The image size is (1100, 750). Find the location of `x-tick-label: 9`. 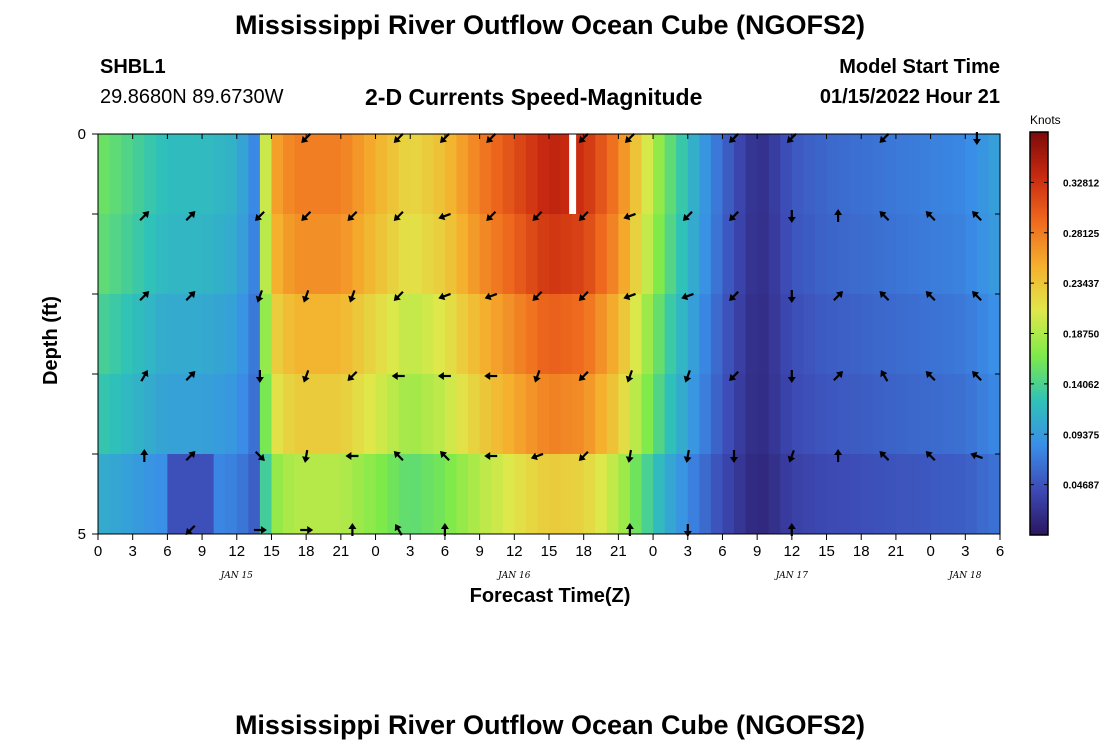

x-tick-label: 9 is located at coordinates (479, 551).